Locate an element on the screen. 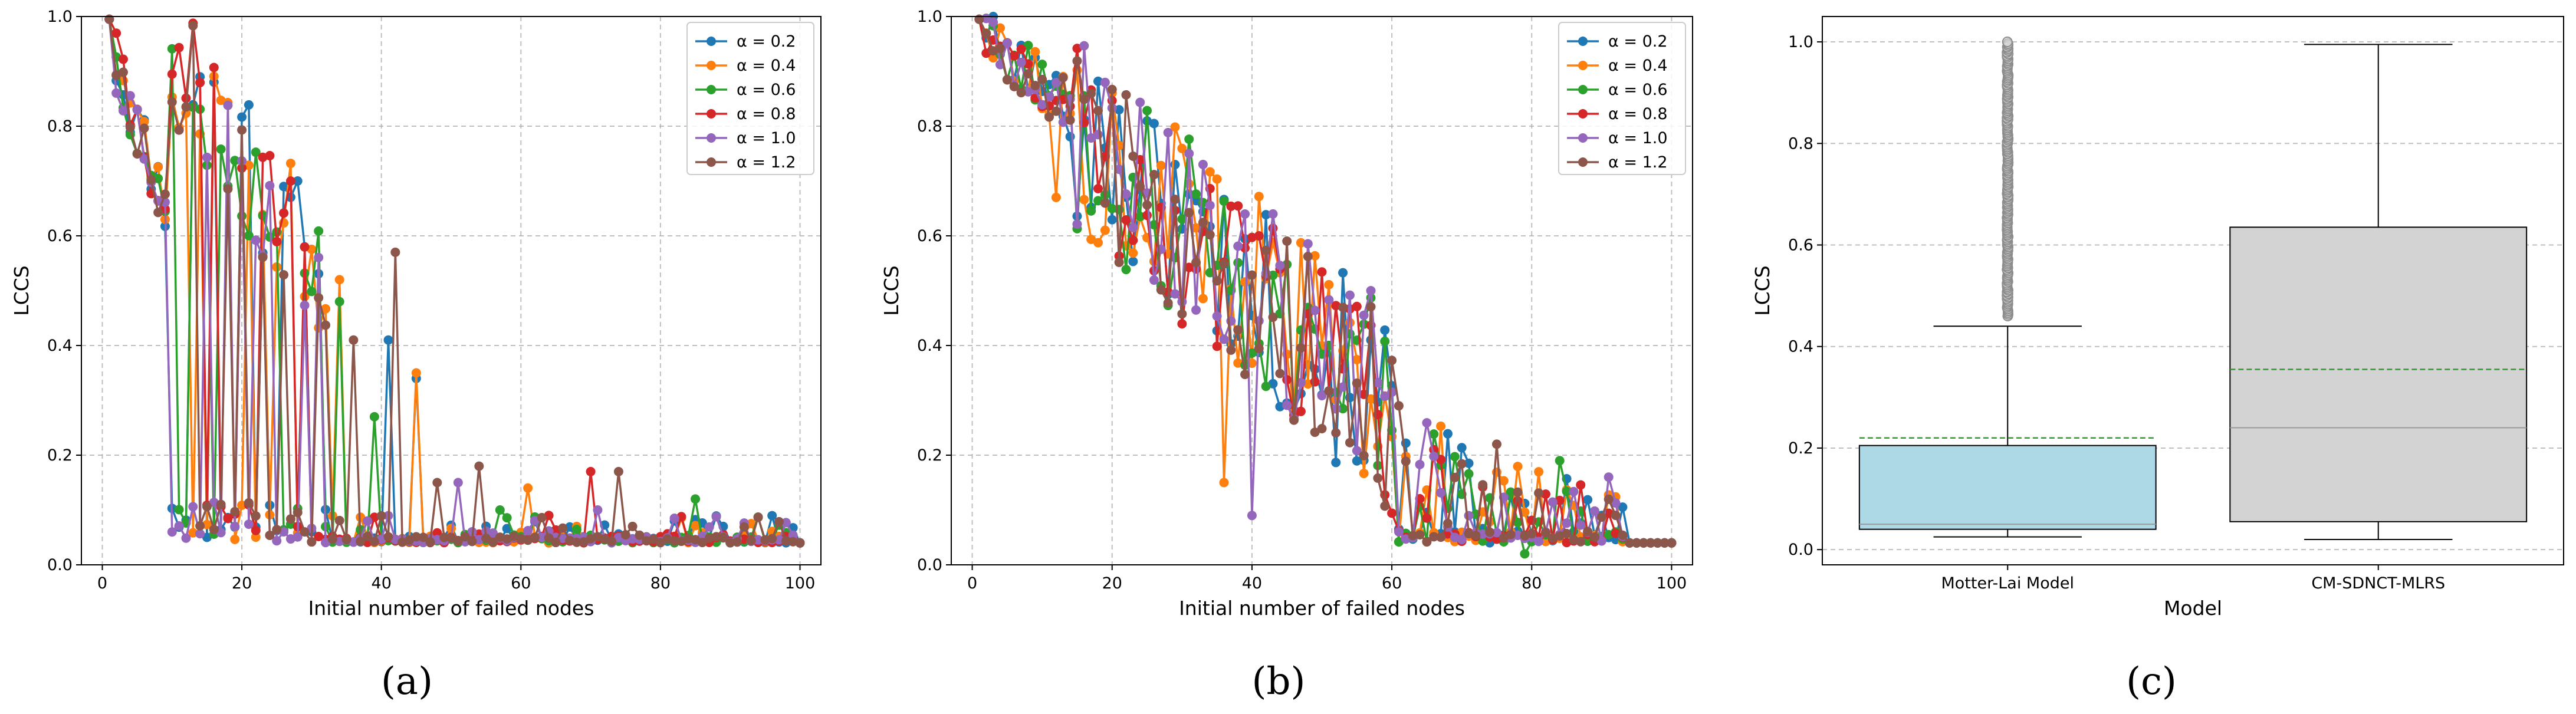  x-axis-label: Initial number of failed nodes is located at coordinates (1322, 608).